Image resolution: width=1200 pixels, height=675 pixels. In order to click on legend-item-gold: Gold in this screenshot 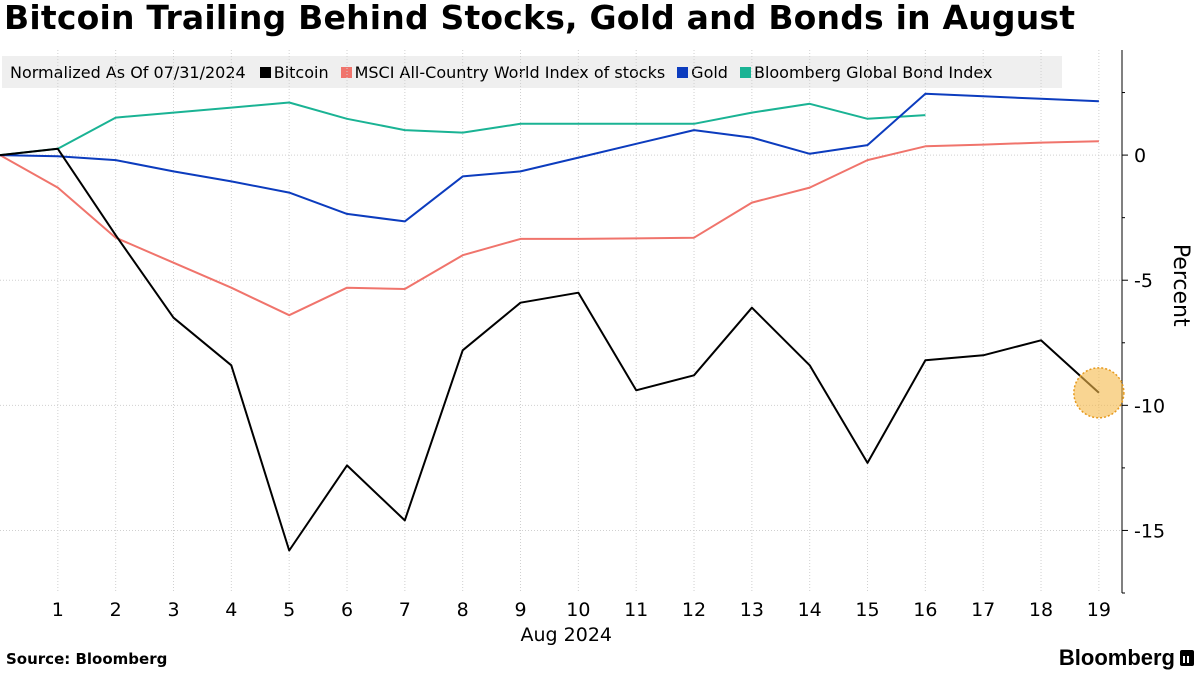, I will do `click(702, 72)`.